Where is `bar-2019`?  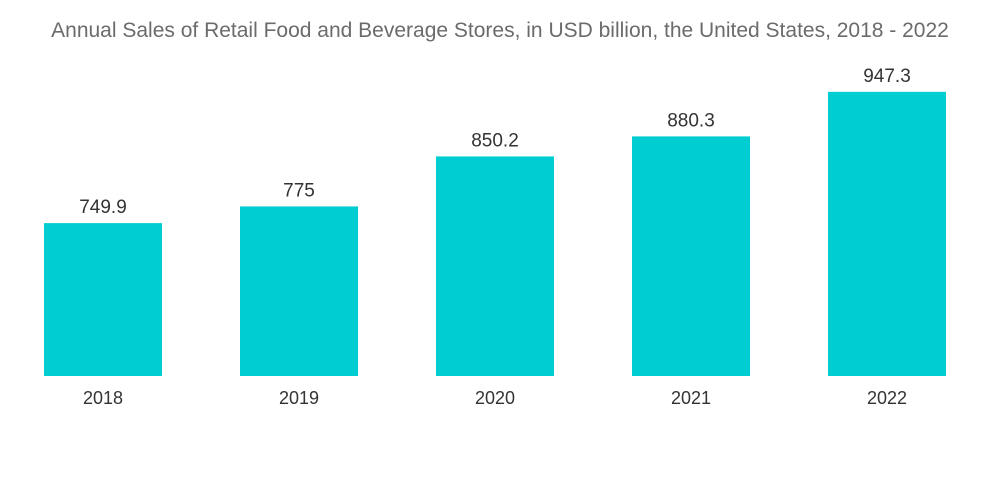 bar-2019 is located at coordinates (299, 291).